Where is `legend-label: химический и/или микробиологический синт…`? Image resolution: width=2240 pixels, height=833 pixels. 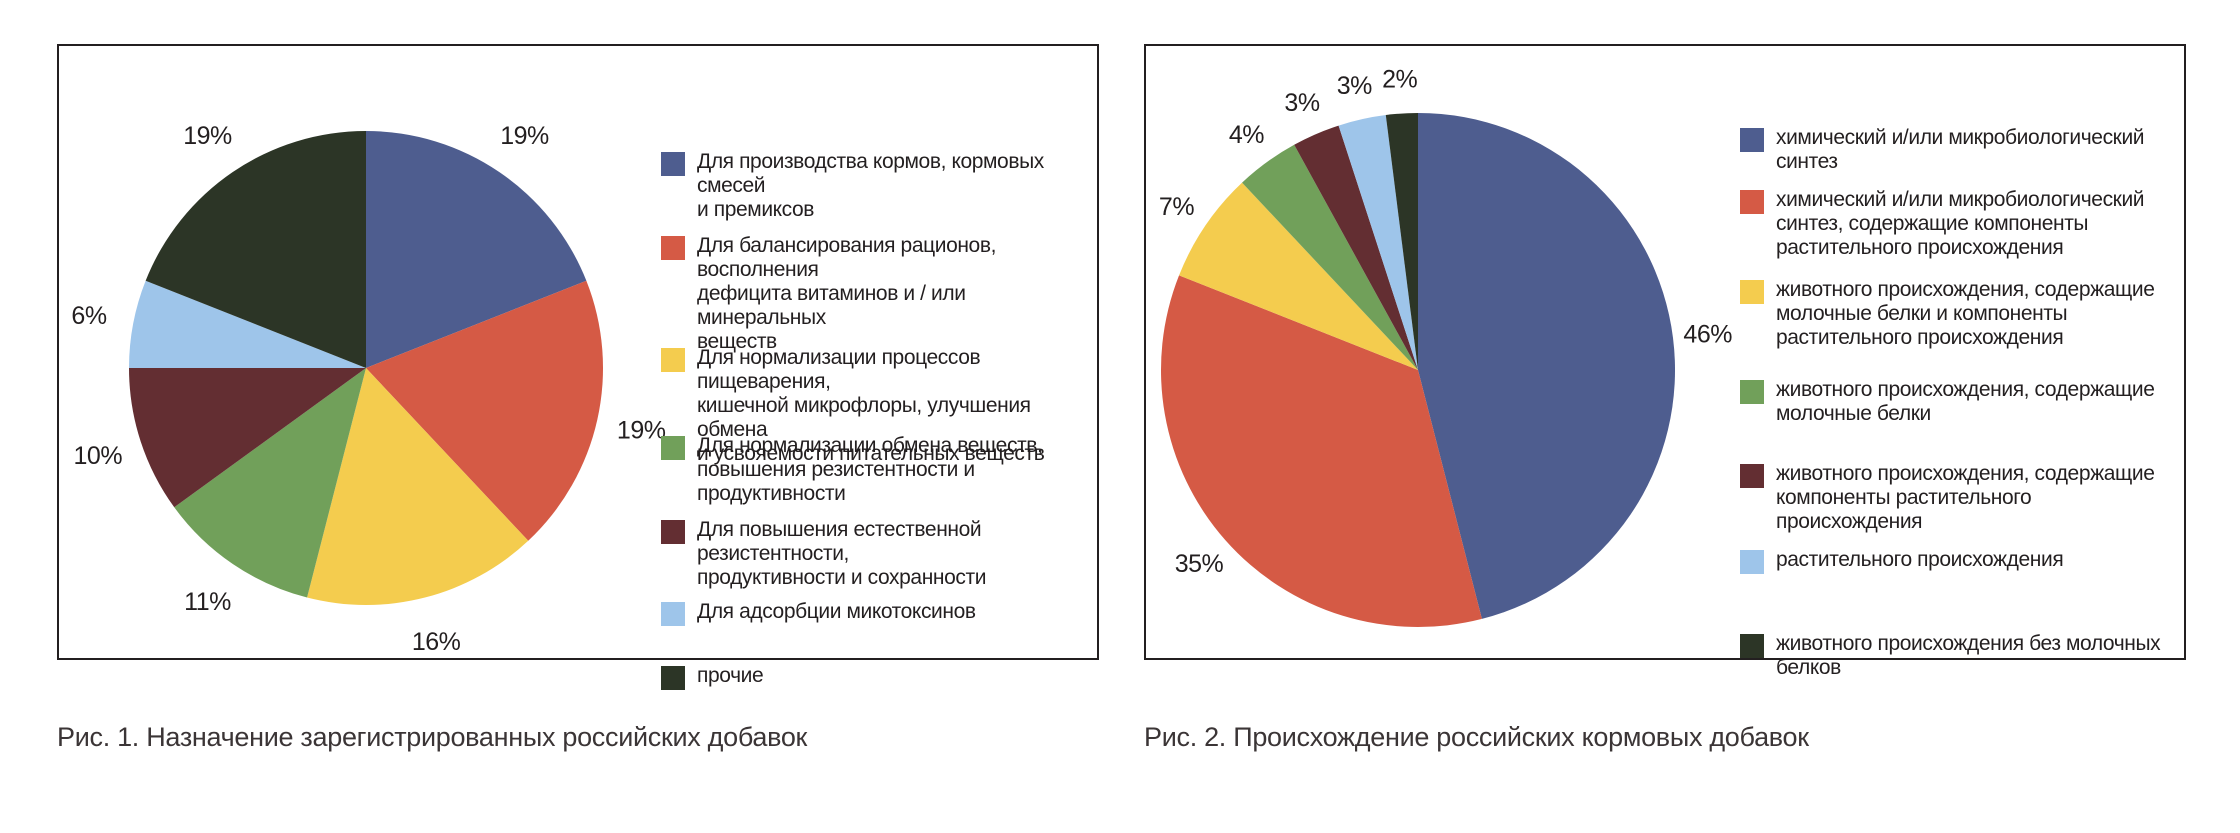
legend-label: химический и/или микробиологический синт… is located at coordinates (1960, 149).